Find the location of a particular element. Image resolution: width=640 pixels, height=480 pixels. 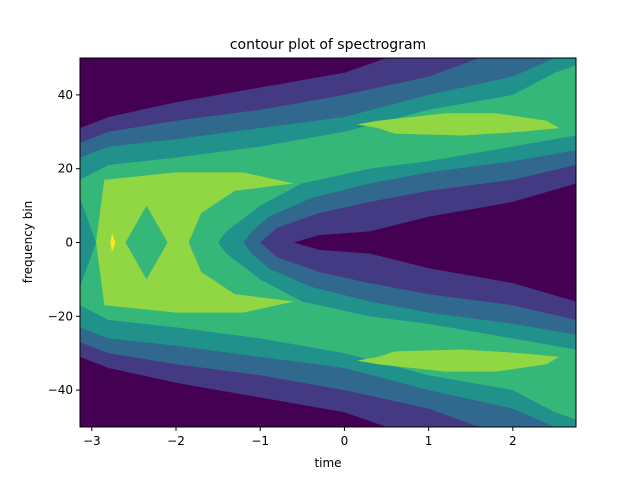

x-axis-ticks: −3 −2 −1 0 1 2 is located at coordinates (300, 437).